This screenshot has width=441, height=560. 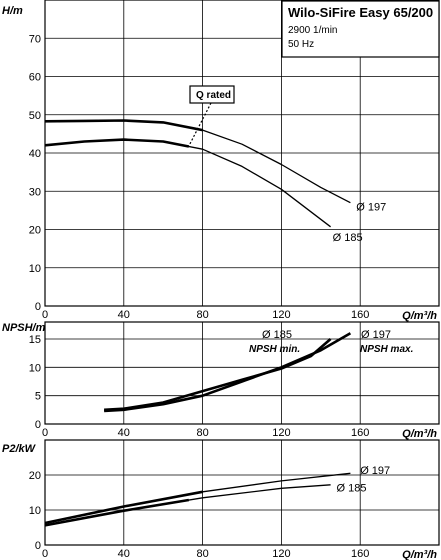 I want to click on npsh-x-tick-label: 120, so click(x=281, y=433).